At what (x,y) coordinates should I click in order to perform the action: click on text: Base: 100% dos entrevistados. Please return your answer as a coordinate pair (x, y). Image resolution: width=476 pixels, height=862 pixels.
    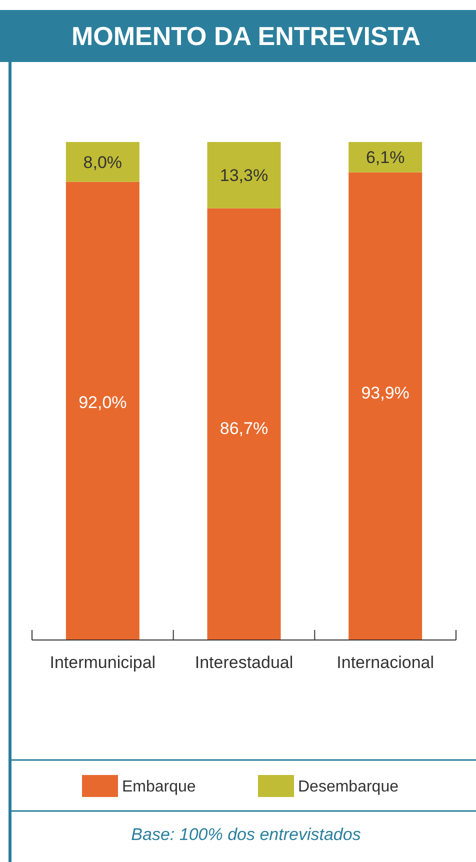
    Looking at the image, I should click on (246, 834).